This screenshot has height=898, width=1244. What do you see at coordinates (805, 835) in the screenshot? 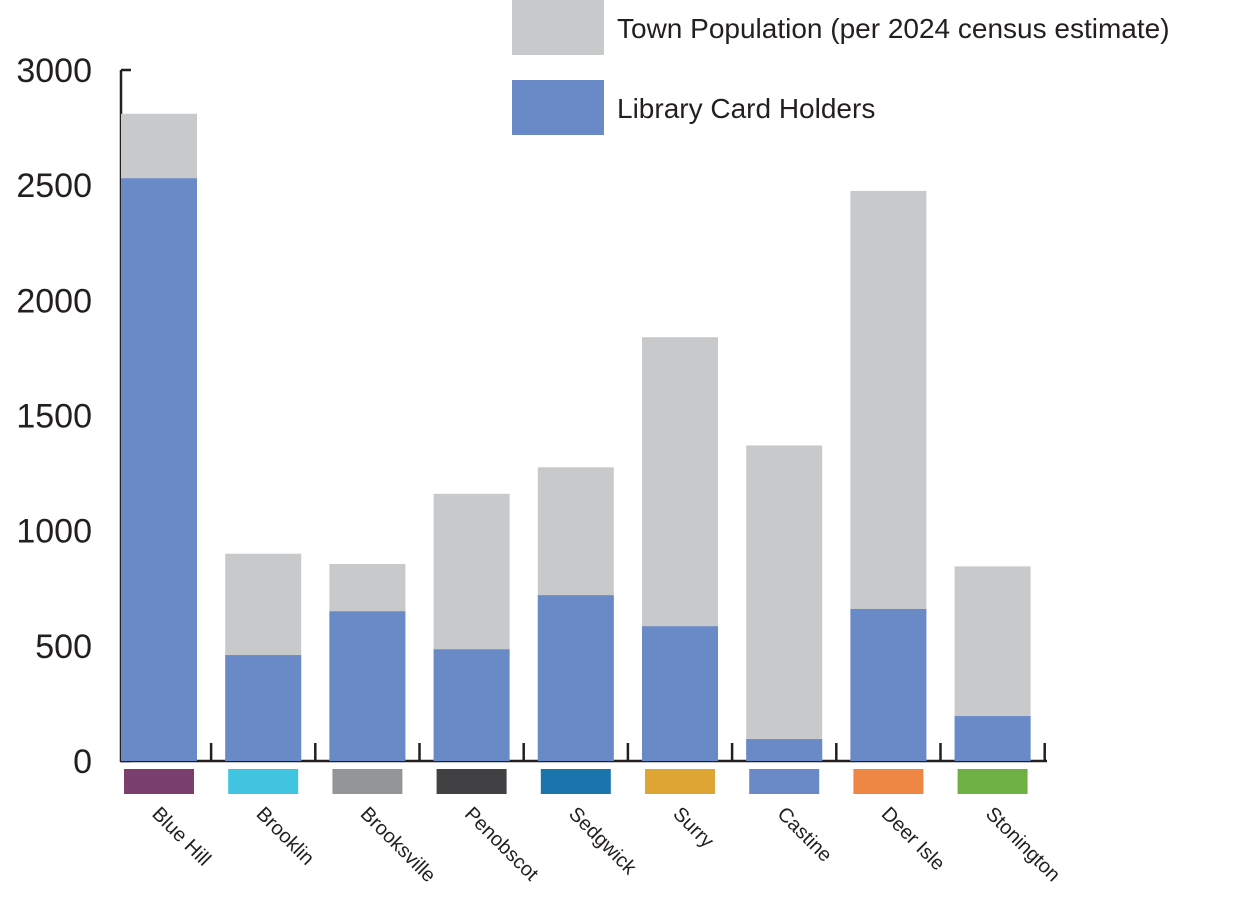
I see `category-label: Castine` at bounding box center [805, 835].